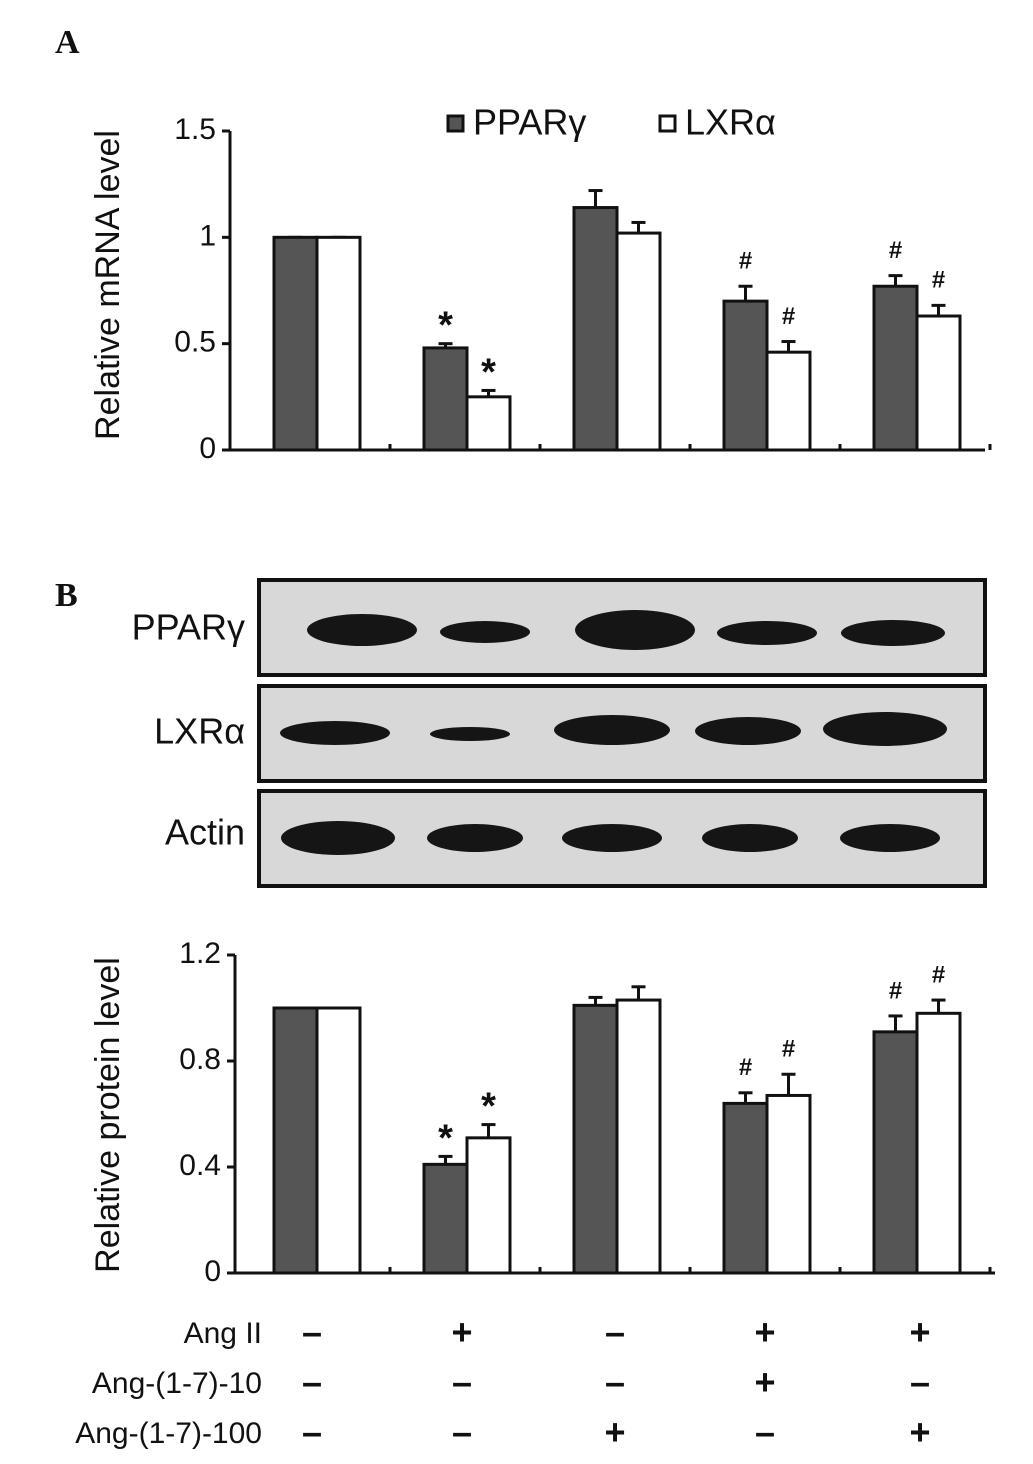 Image resolution: width=1033 pixels, height=1464 pixels. What do you see at coordinates (207, 235) in the screenshot?
I see `y-tick-label: 1` at bounding box center [207, 235].